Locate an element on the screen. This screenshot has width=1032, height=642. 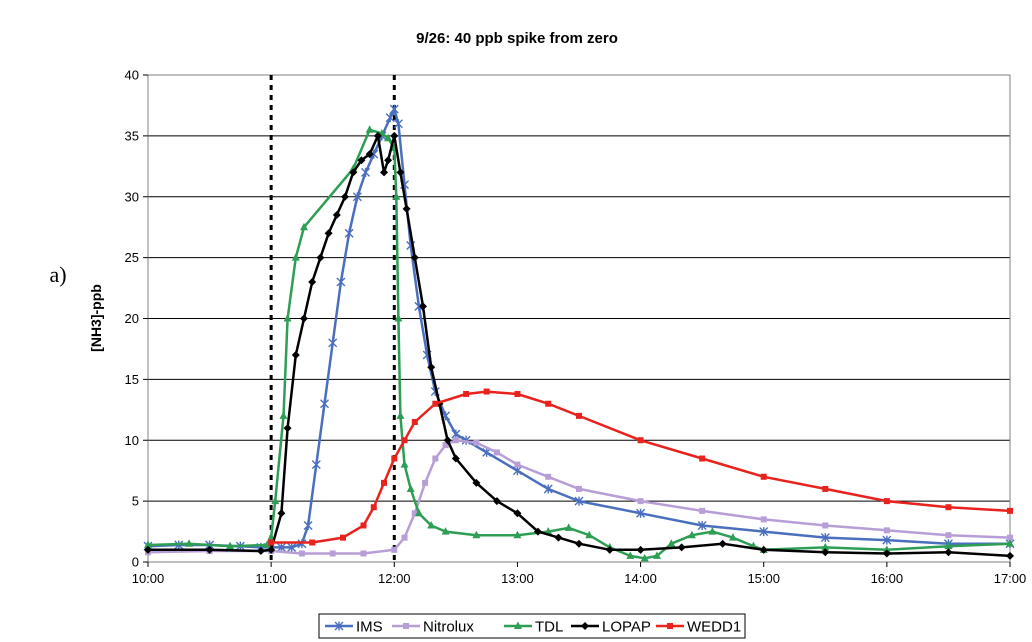
legend-label: LOPAP is located at coordinates (626, 627).